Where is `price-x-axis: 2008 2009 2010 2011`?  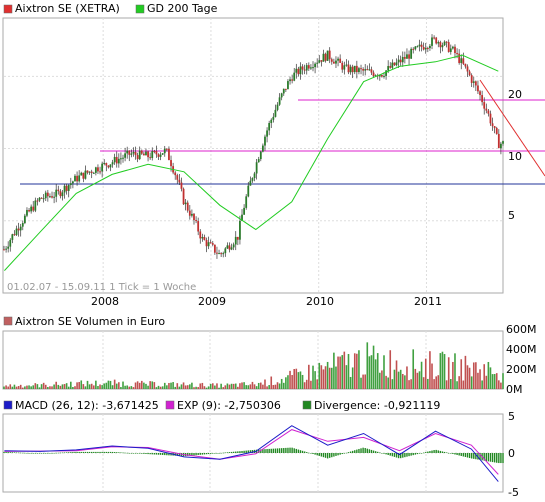
price-x-axis: 2008 2009 2010 2011 is located at coordinates (266, 301).